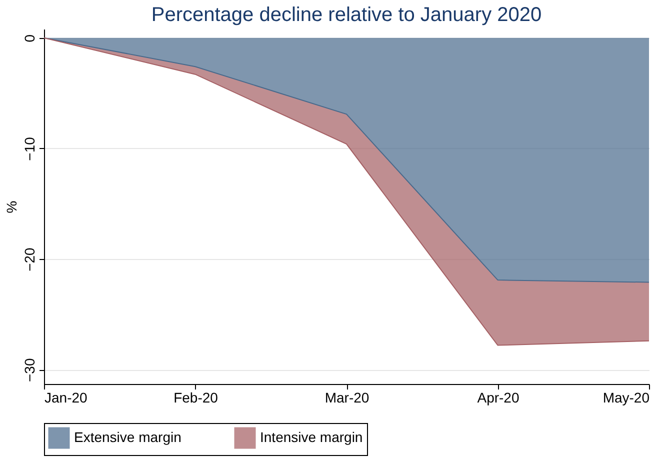 The image size is (670, 461). Describe the element at coordinates (30, 38) in the screenshot. I see `y-tick-label: 0` at that location.